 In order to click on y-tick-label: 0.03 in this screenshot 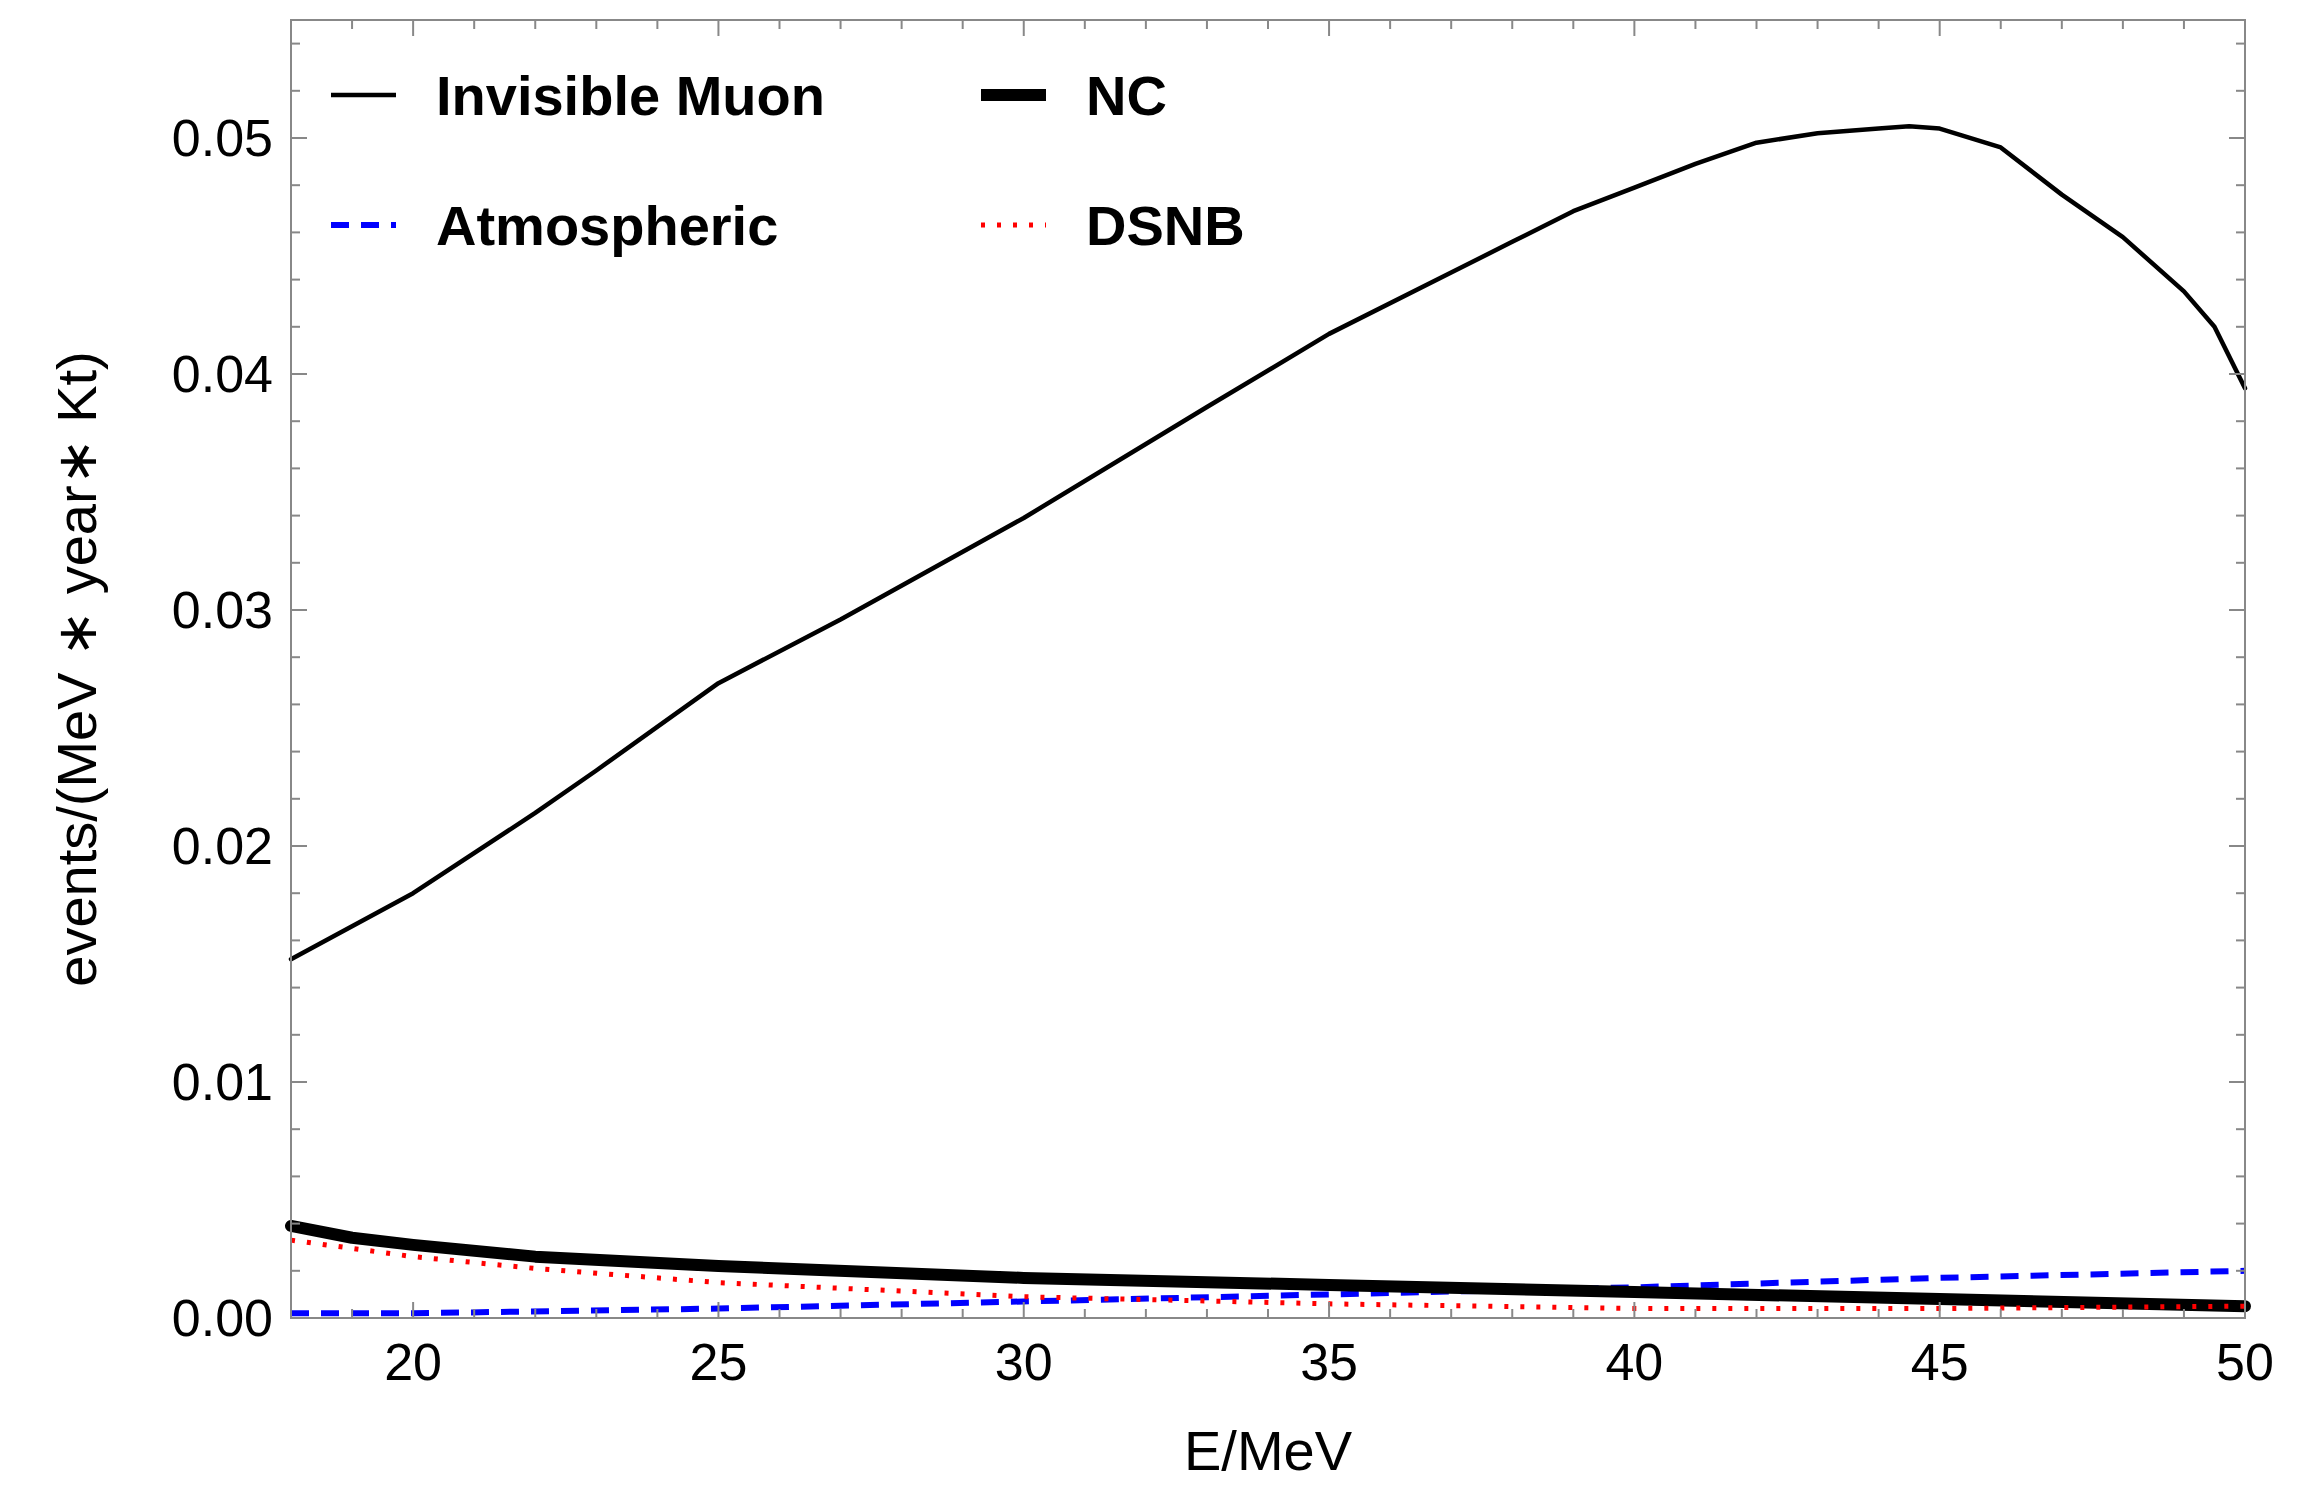, I will do `click(222, 610)`.